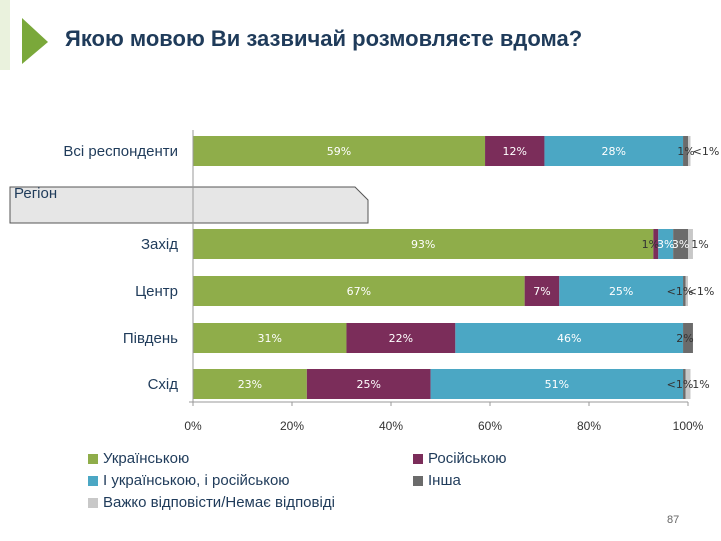 This screenshot has height=541, width=721. I want to click on legend-label: Українською, so click(146, 458).